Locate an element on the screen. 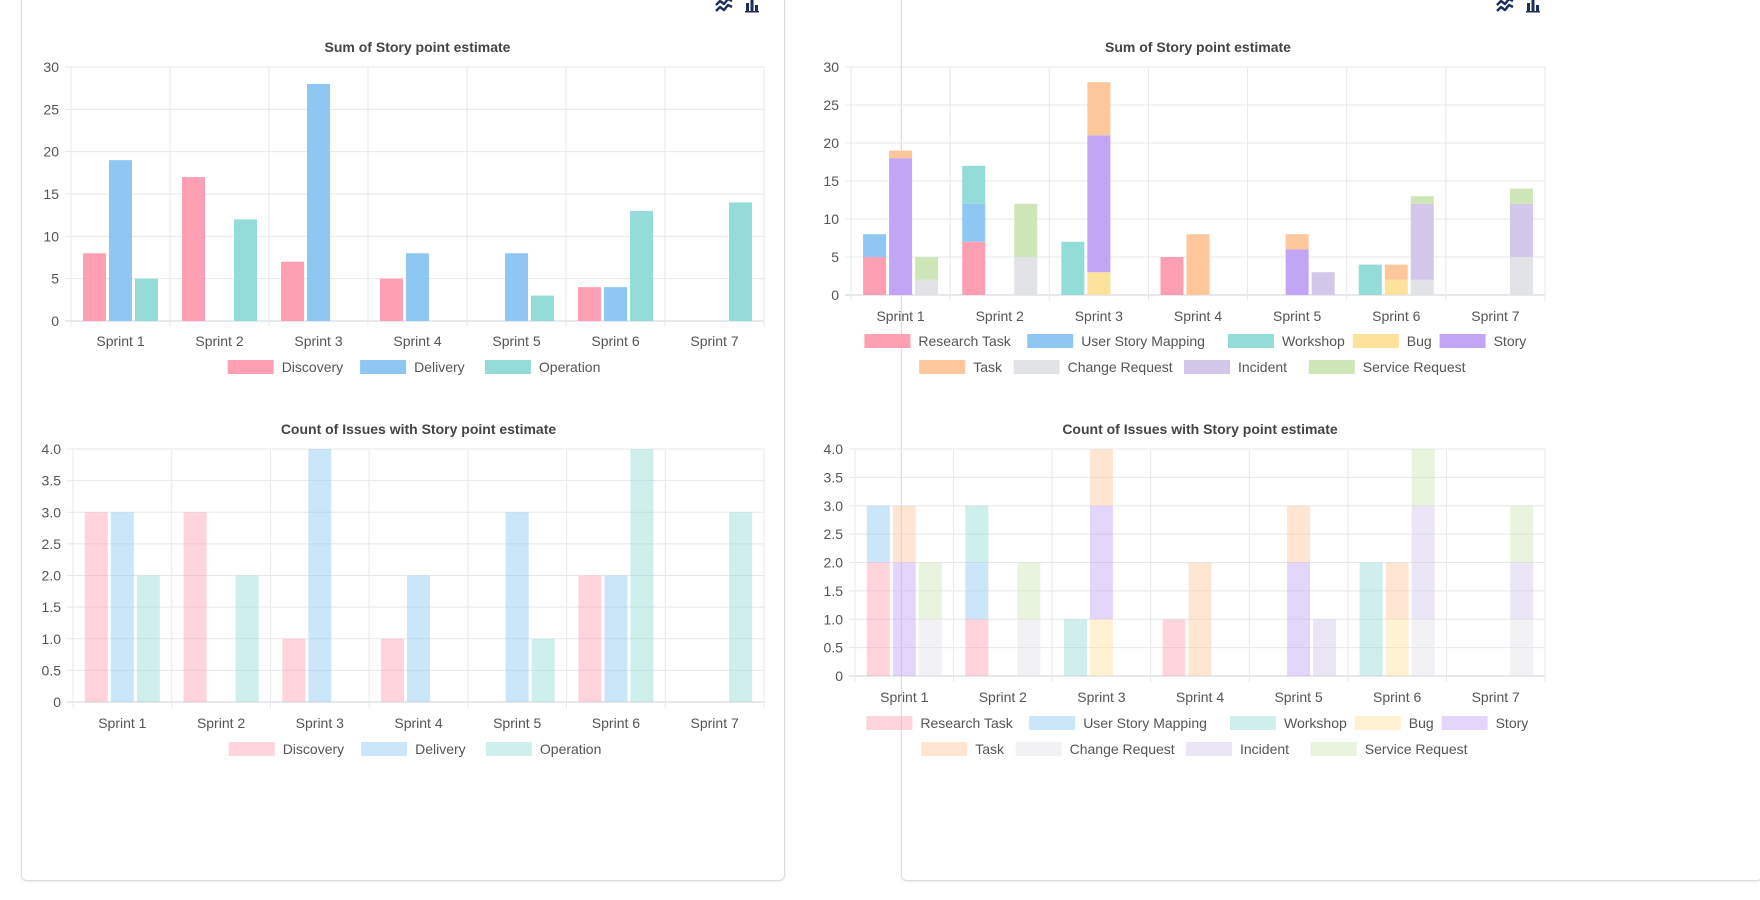 The height and width of the screenshot is (900, 1760). legend-swatch-story is located at coordinates (1462, 341).